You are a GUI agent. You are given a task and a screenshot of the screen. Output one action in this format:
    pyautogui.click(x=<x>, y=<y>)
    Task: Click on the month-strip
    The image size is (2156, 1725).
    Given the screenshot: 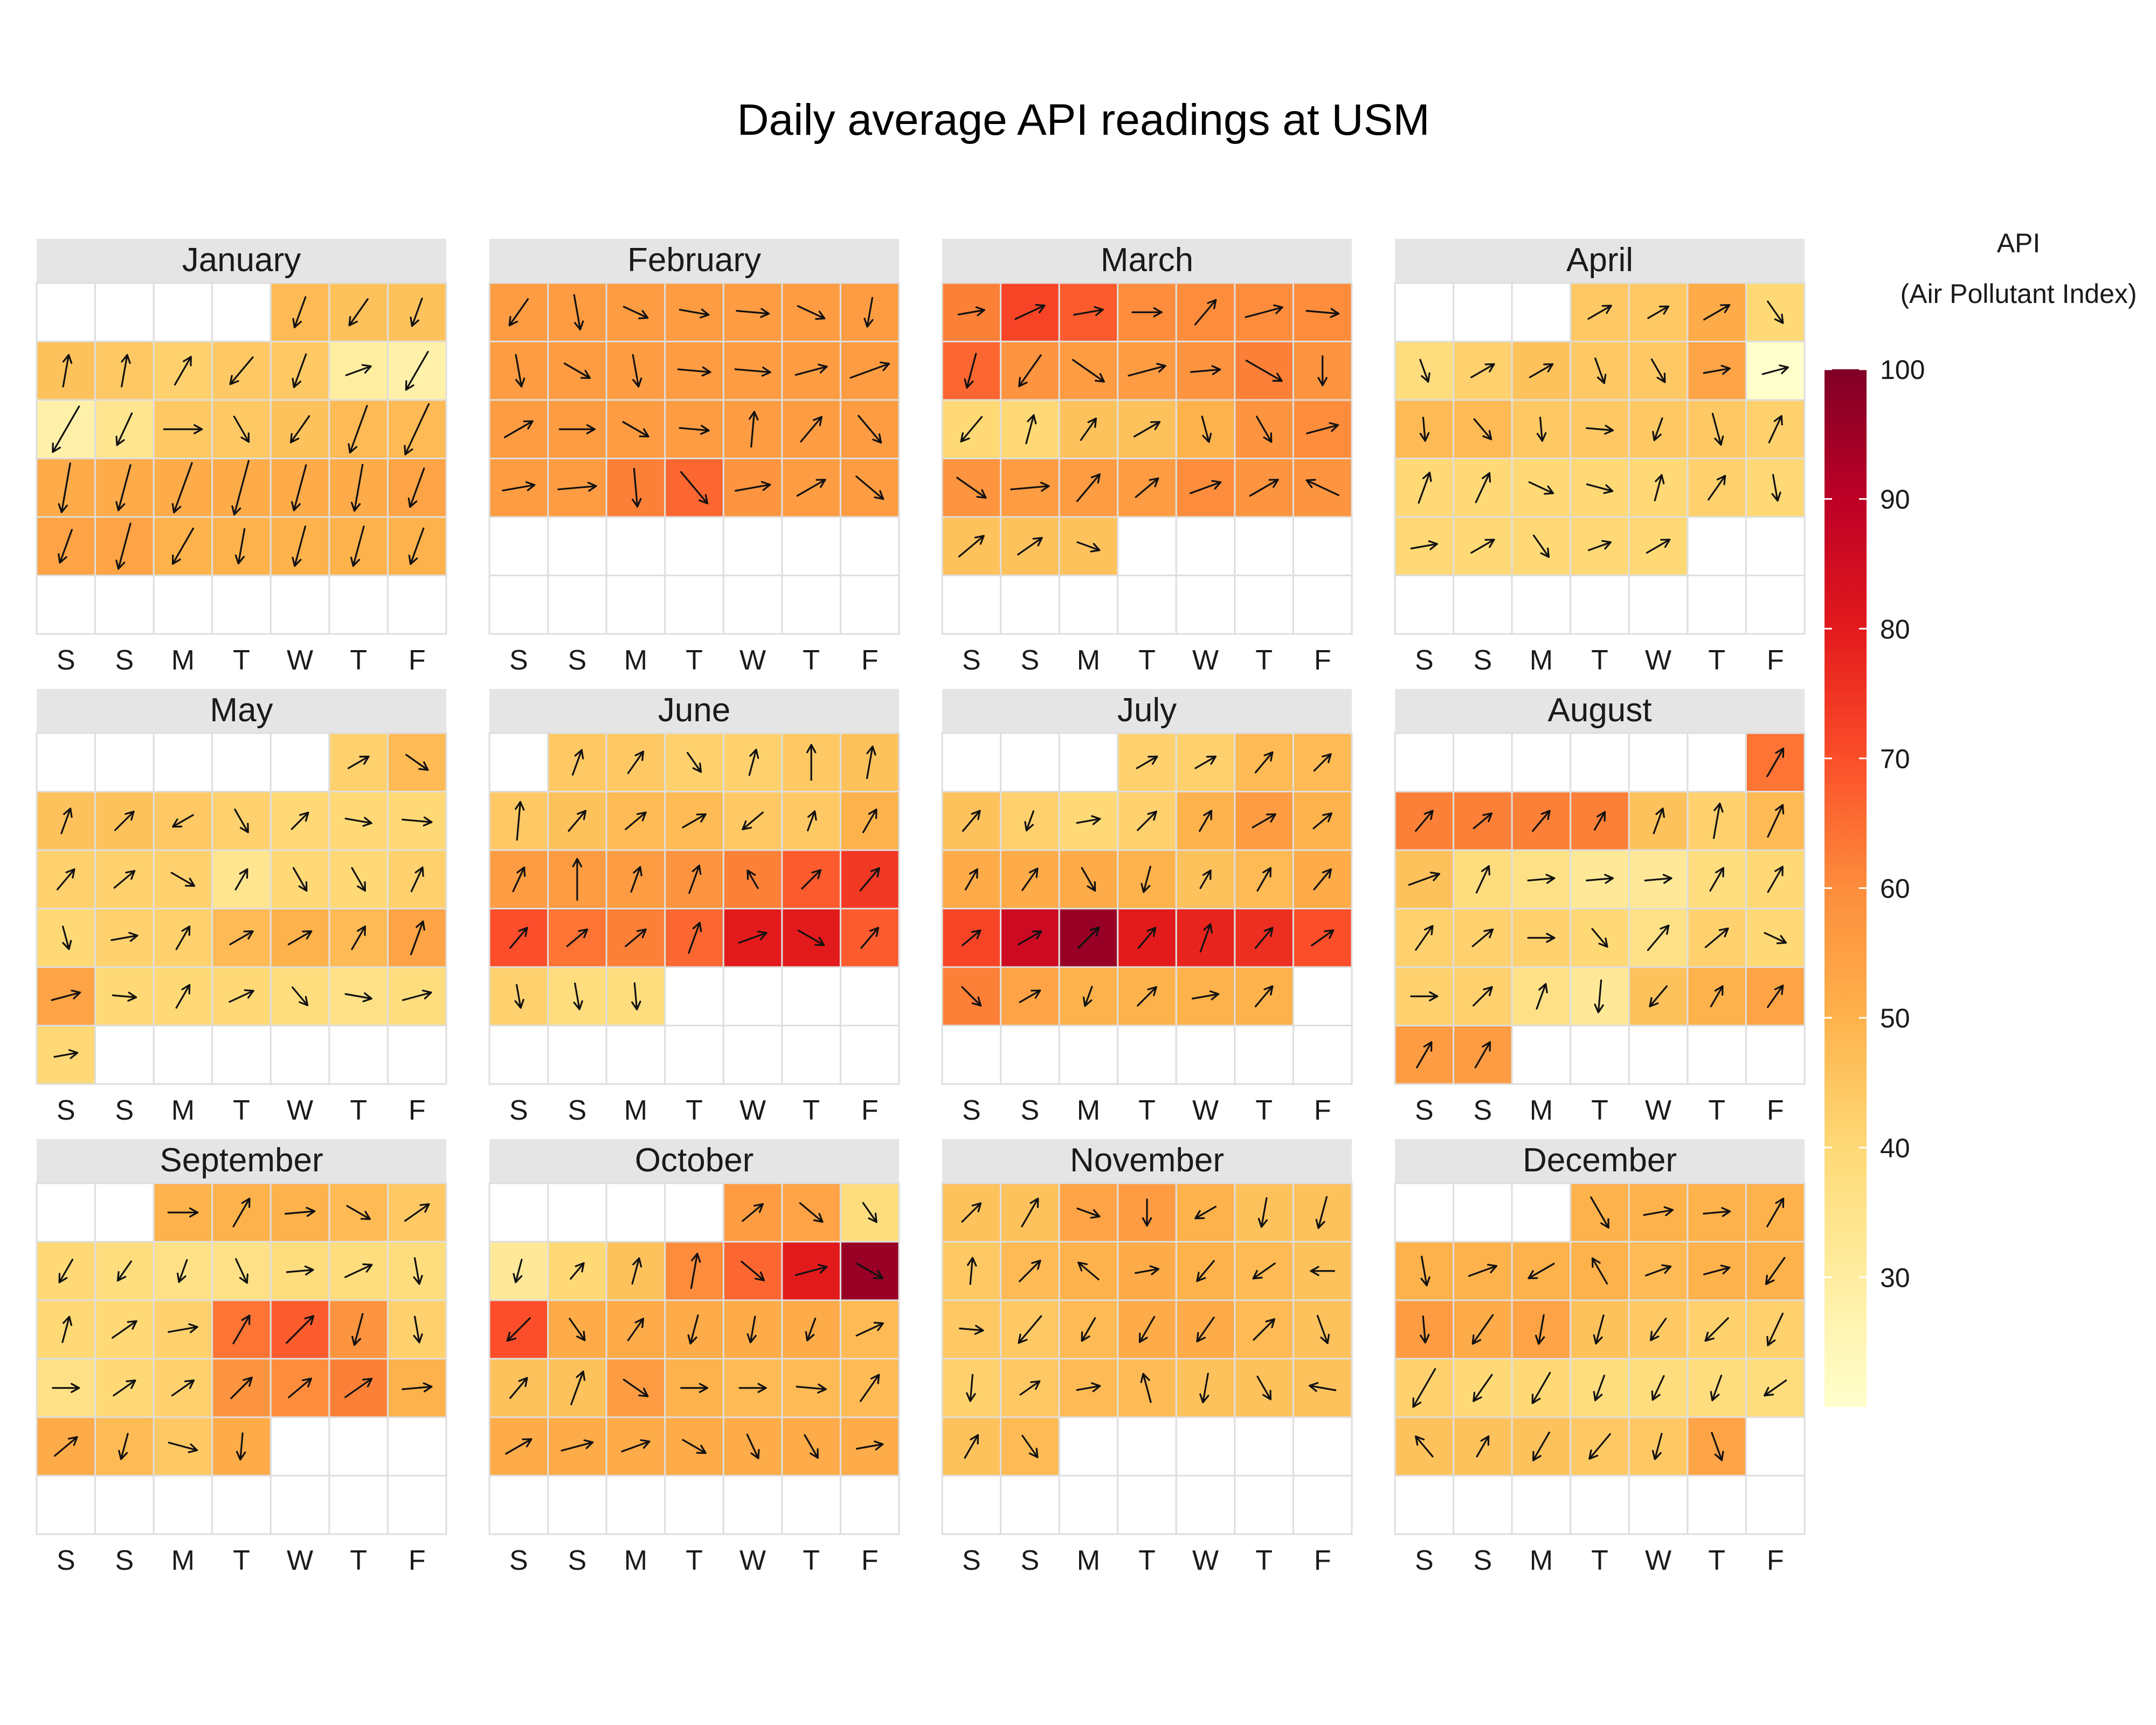 What is the action you would take?
    pyautogui.click(x=1147, y=261)
    